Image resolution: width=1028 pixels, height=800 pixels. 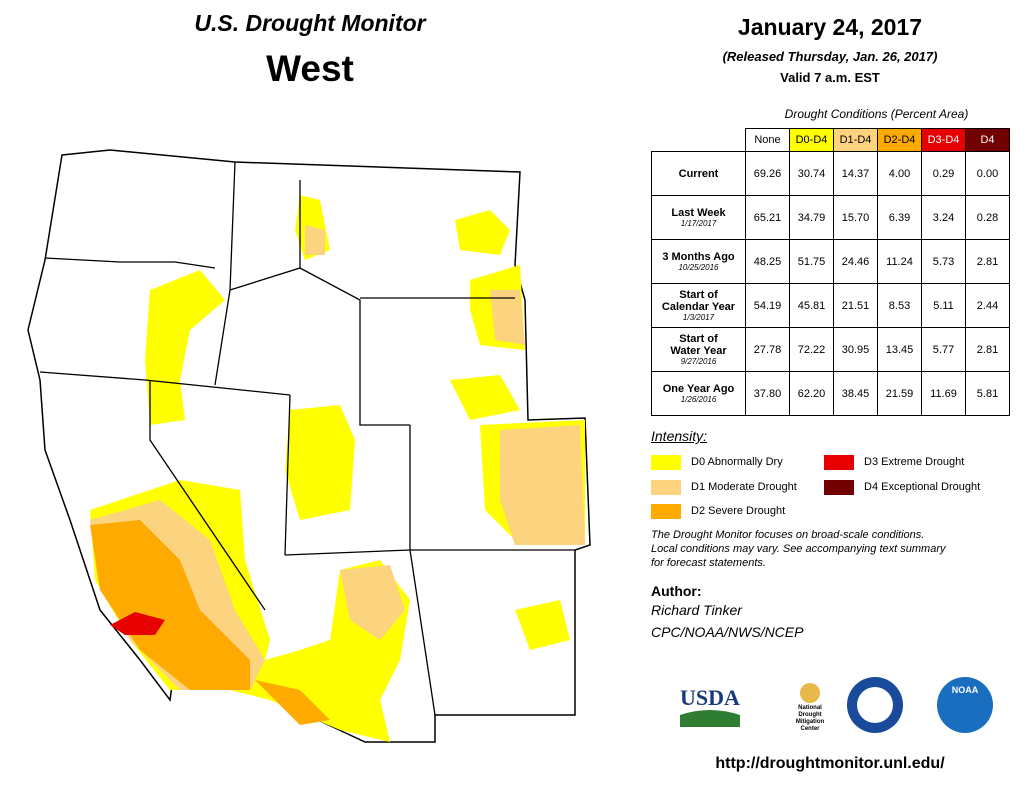 I want to click on row-label-line: One Year Ago, so click(x=698, y=389).